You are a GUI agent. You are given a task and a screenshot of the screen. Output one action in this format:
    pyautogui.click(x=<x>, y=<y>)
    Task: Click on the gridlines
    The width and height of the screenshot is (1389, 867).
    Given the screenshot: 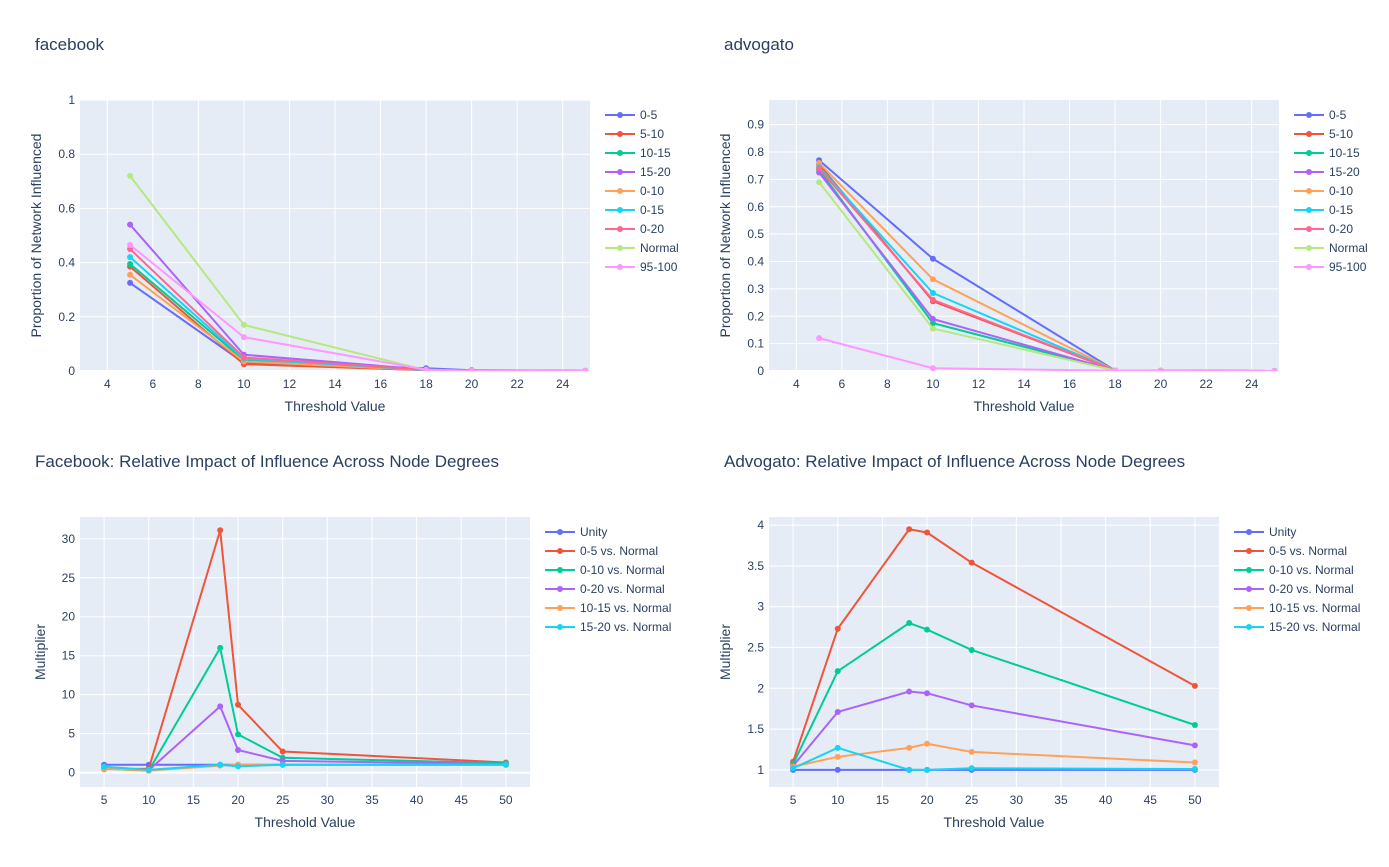 What is the action you would take?
    pyautogui.click(x=335, y=235)
    